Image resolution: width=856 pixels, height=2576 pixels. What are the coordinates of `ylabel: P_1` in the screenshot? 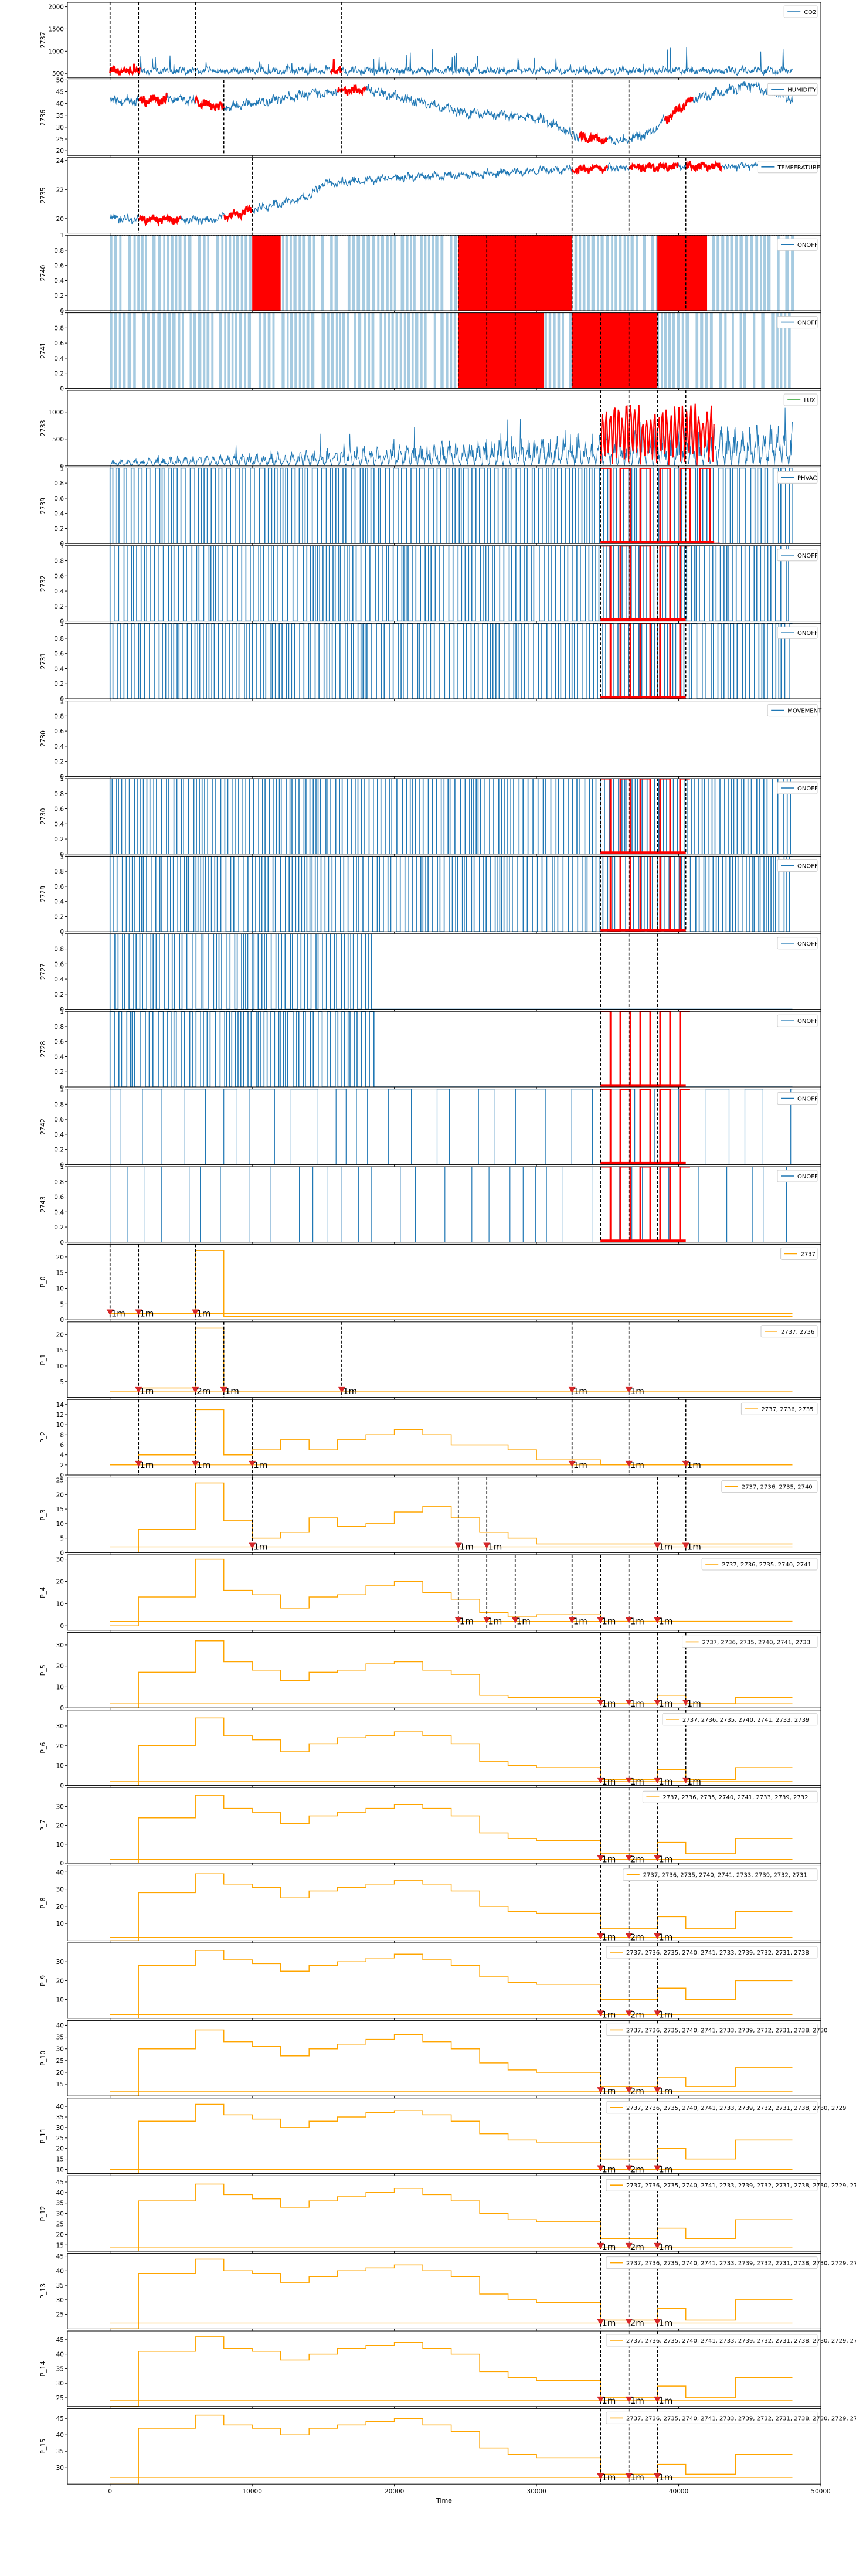 It's located at (43, 1360).